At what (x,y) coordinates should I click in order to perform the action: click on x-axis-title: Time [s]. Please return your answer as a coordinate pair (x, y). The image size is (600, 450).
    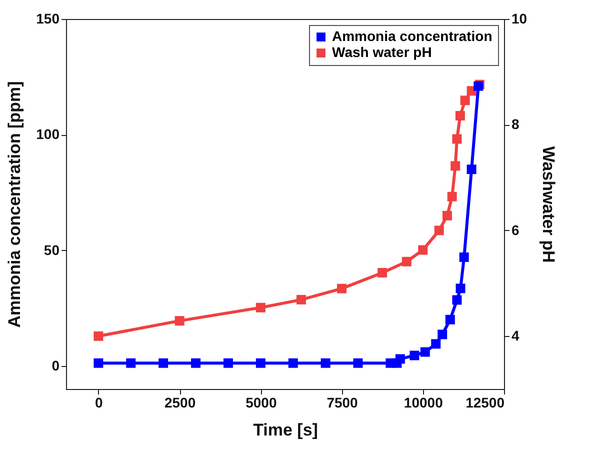
    Looking at the image, I should click on (285, 430).